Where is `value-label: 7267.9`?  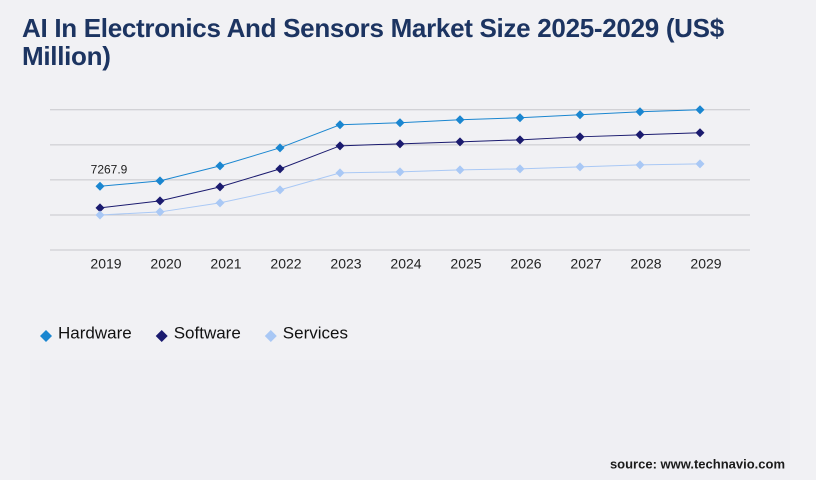 value-label: 7267.9 is located at coordinates (109, 169).